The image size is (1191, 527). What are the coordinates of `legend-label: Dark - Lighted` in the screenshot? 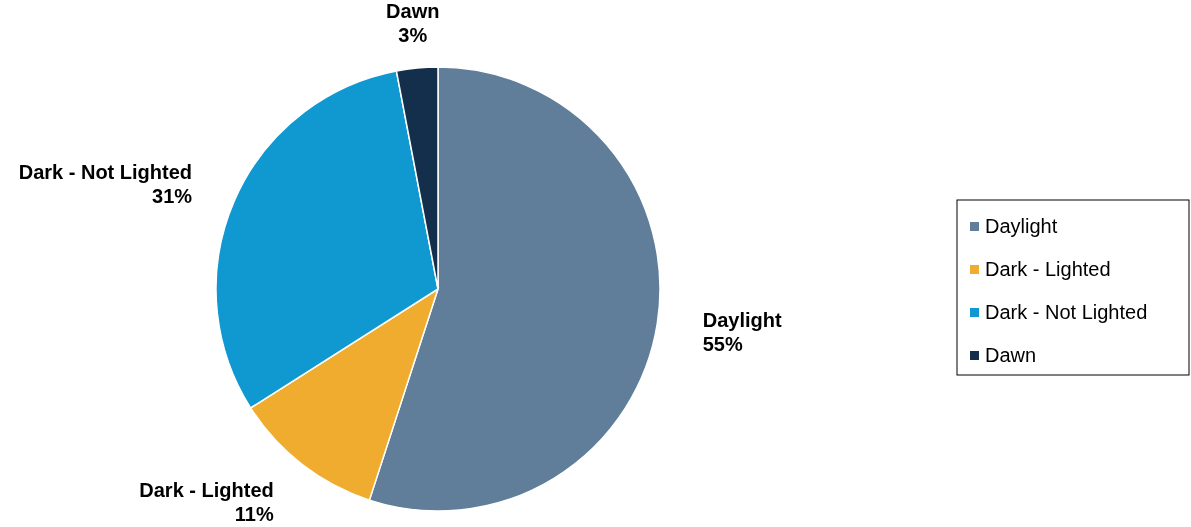 It's located at (1048, 269).